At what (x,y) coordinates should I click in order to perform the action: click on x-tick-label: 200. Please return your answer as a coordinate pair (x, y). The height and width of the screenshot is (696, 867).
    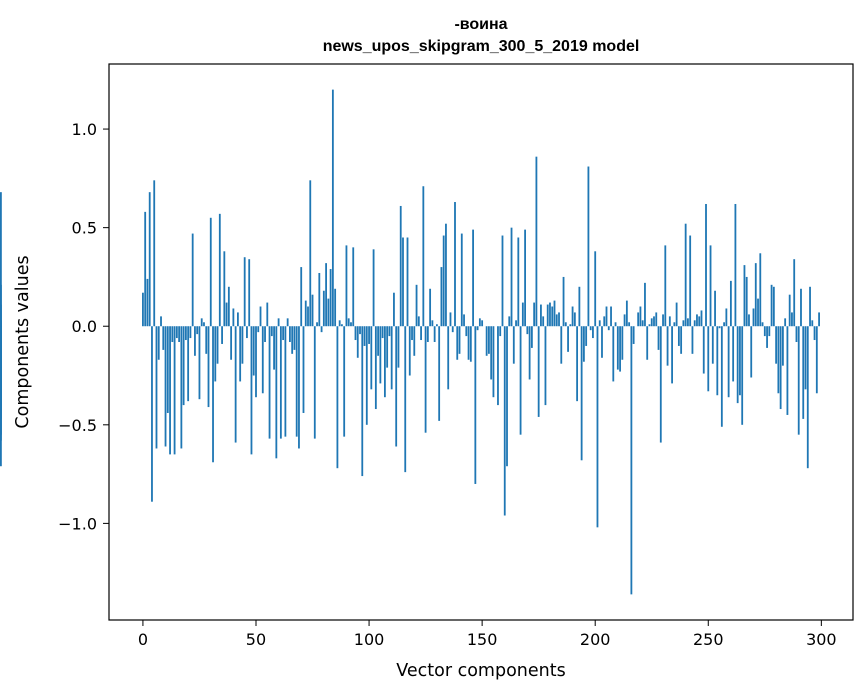
    Looking at the image, I should click on (595, 639).